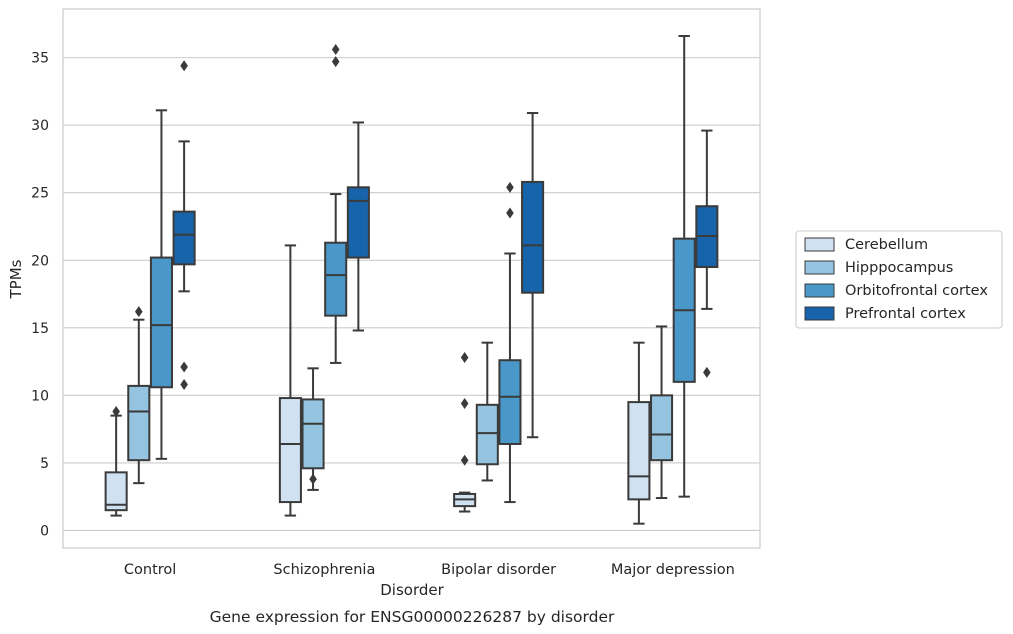  Describe the element at coordinates (40, 329) in the screenshot. I see `y-tick-label: 15` at that location.